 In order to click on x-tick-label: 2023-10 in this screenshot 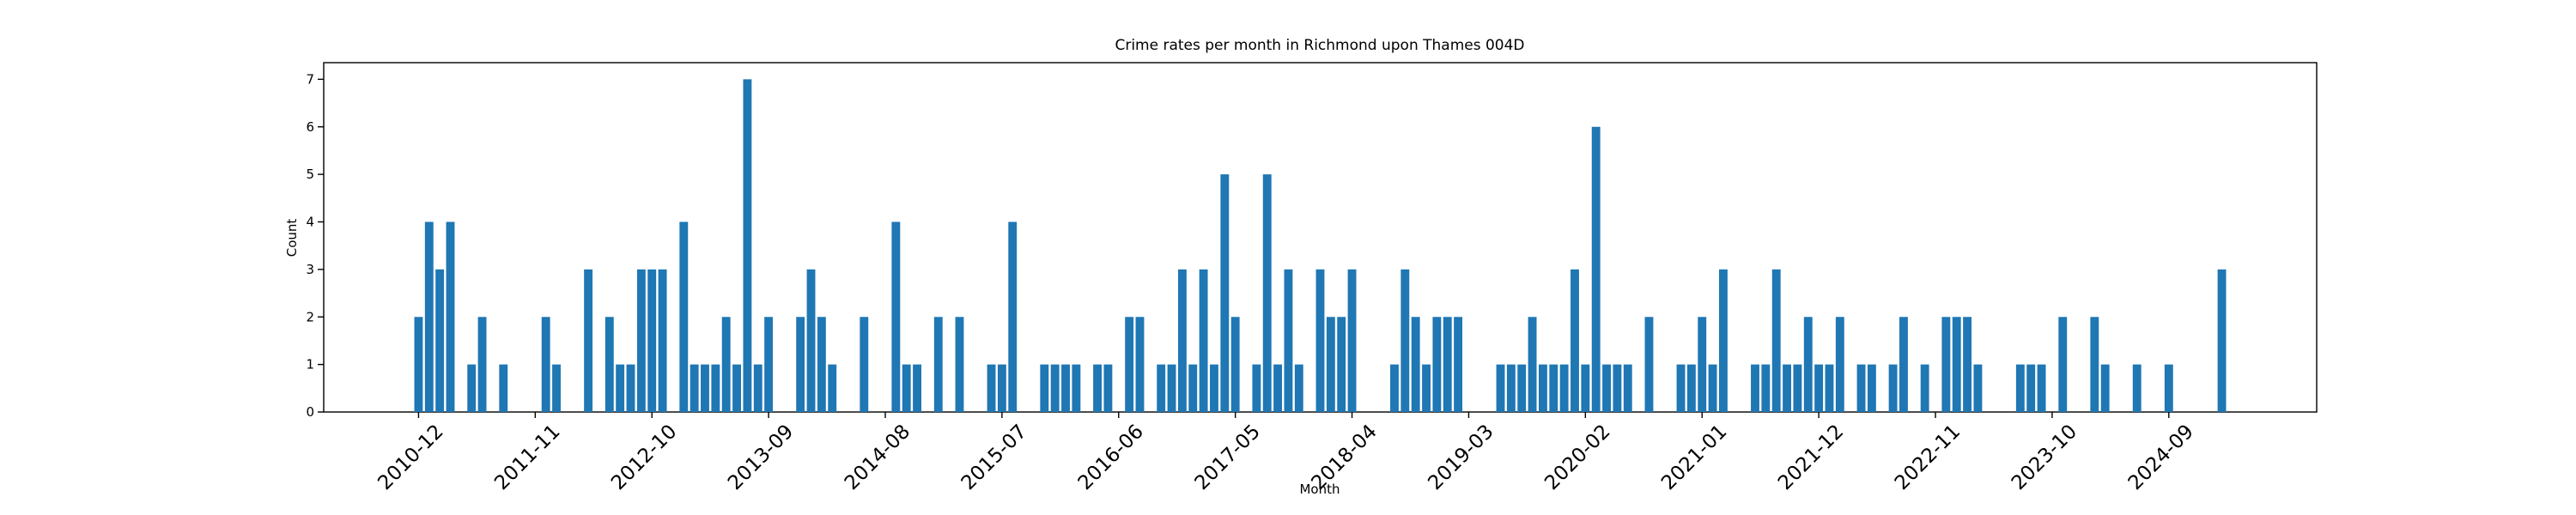, I will do `click(2045, 457)`.